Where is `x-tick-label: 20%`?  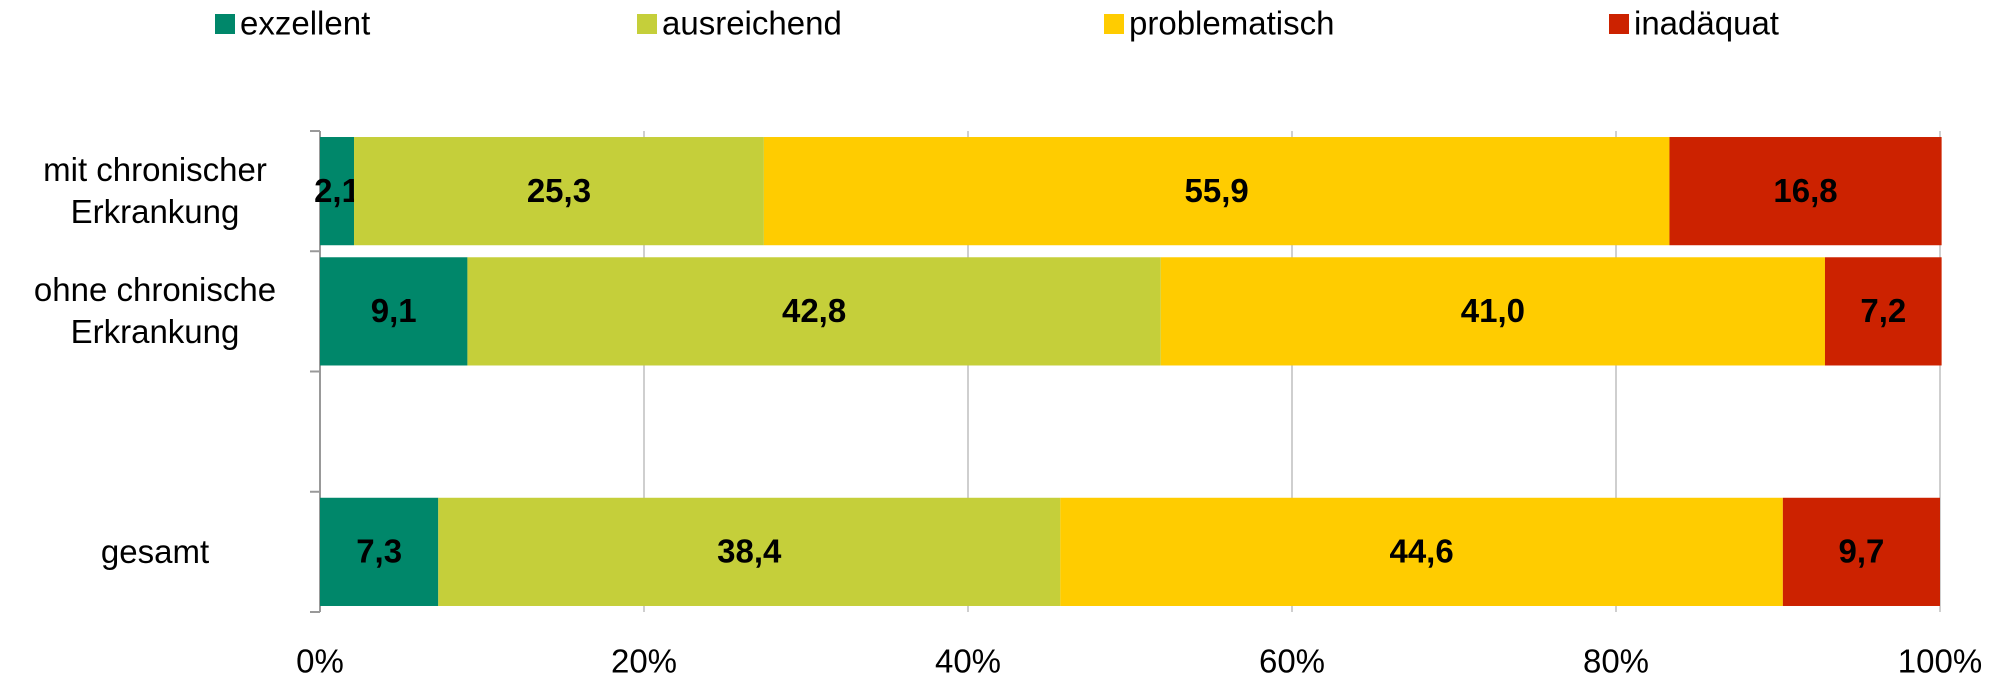 x-tick-label: 20% is located at coordinates (644, 660).